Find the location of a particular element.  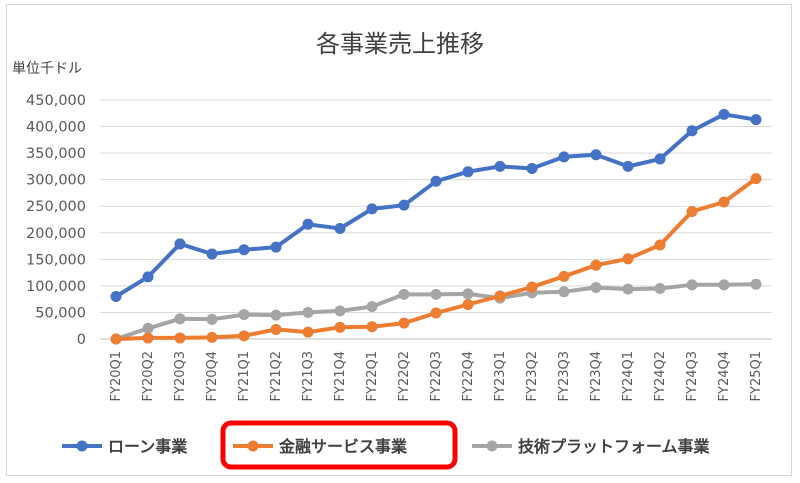

legend-item: ローン事業 is located at coordinates (125, 446).